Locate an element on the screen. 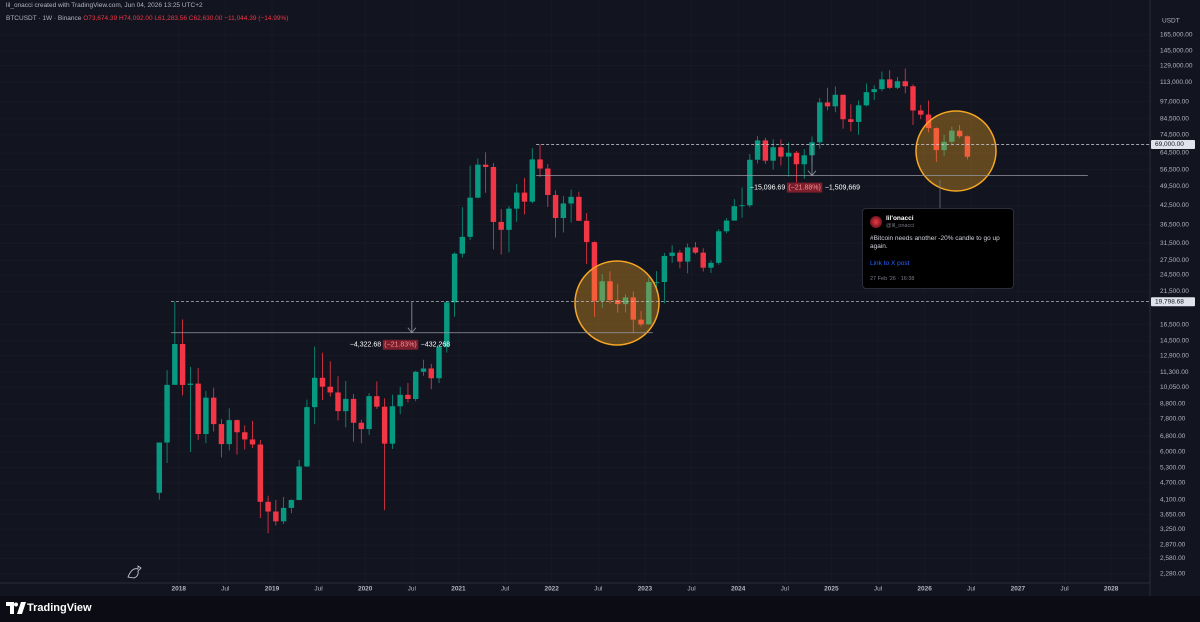  y-tick-label: 21,500.00 is located at coordinates (1174, 291).